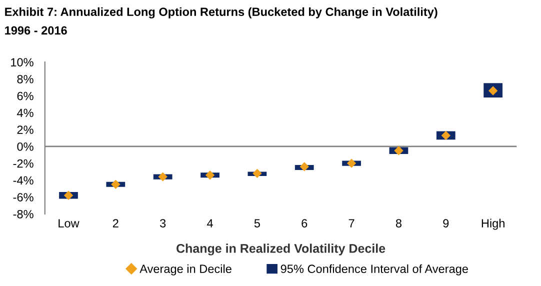 The height and width of the screenshot is (286, 541). Describe the element at coordinates (399, 223) in the screenshot. I see `x-tick-label: 8` at that location.